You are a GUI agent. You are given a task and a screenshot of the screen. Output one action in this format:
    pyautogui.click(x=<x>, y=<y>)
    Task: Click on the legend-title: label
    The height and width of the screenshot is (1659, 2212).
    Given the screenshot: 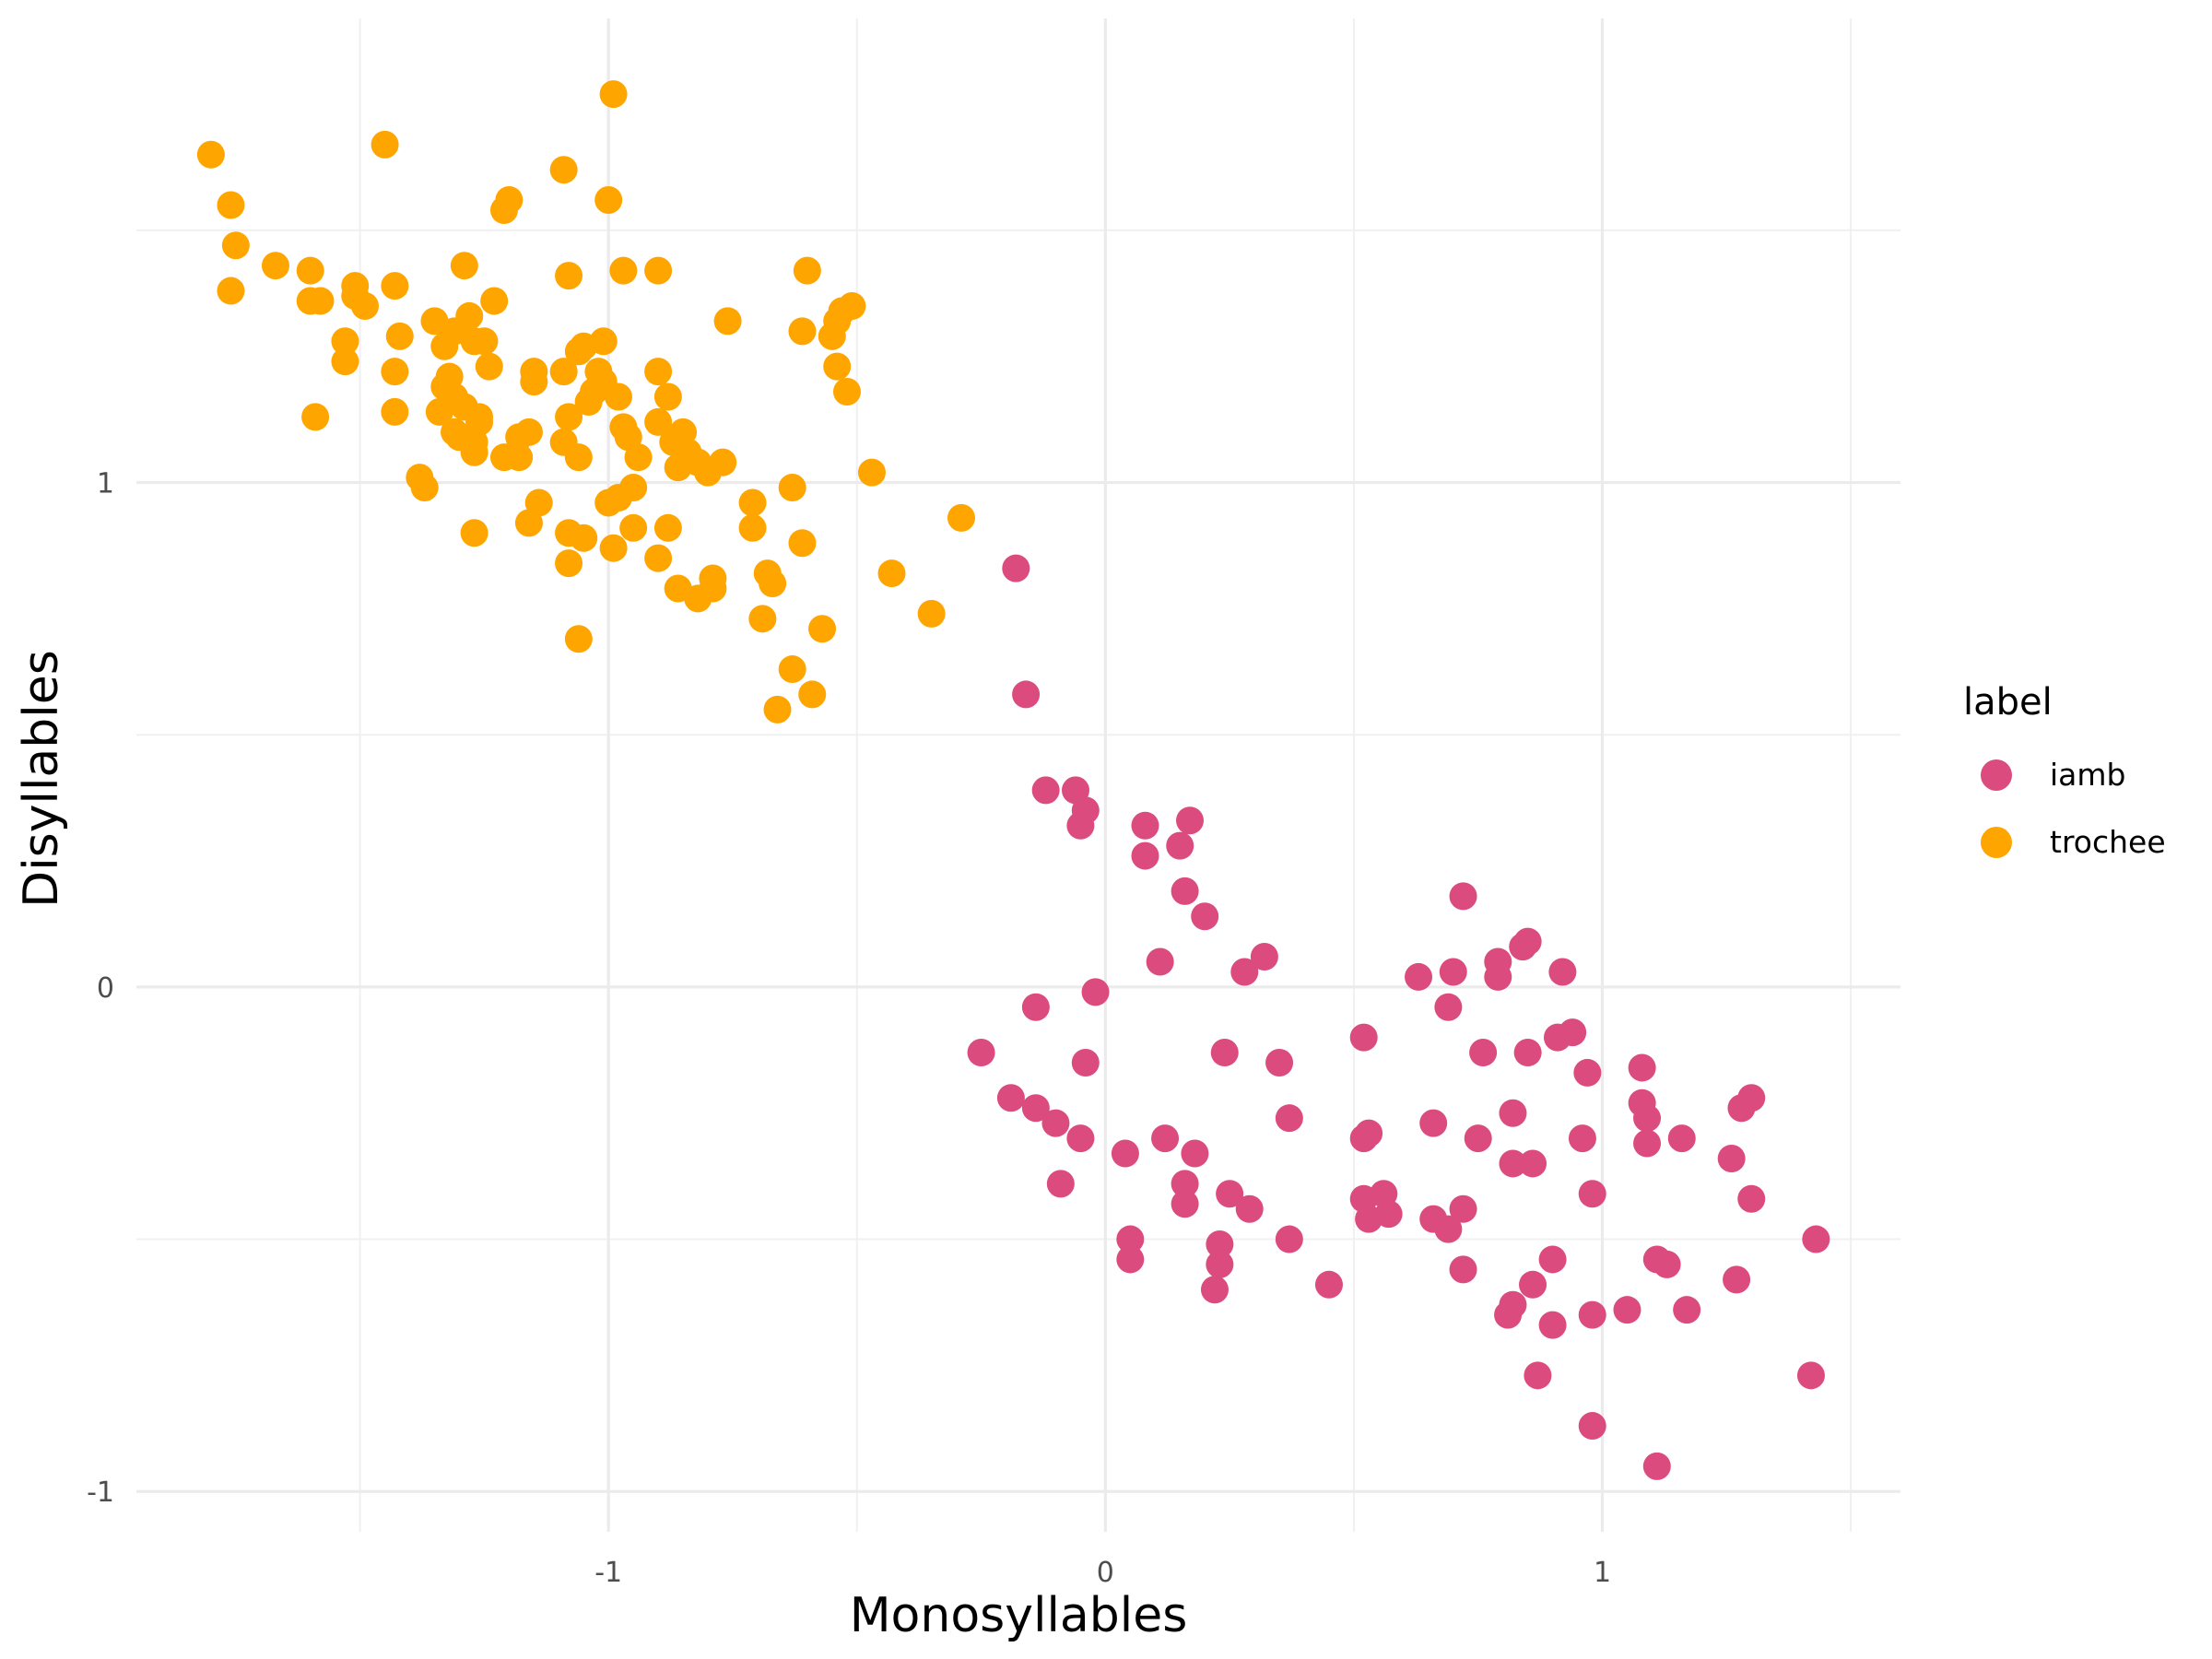 What is the action you would take?
    pyautogui.click(x=2008, y=702)
    